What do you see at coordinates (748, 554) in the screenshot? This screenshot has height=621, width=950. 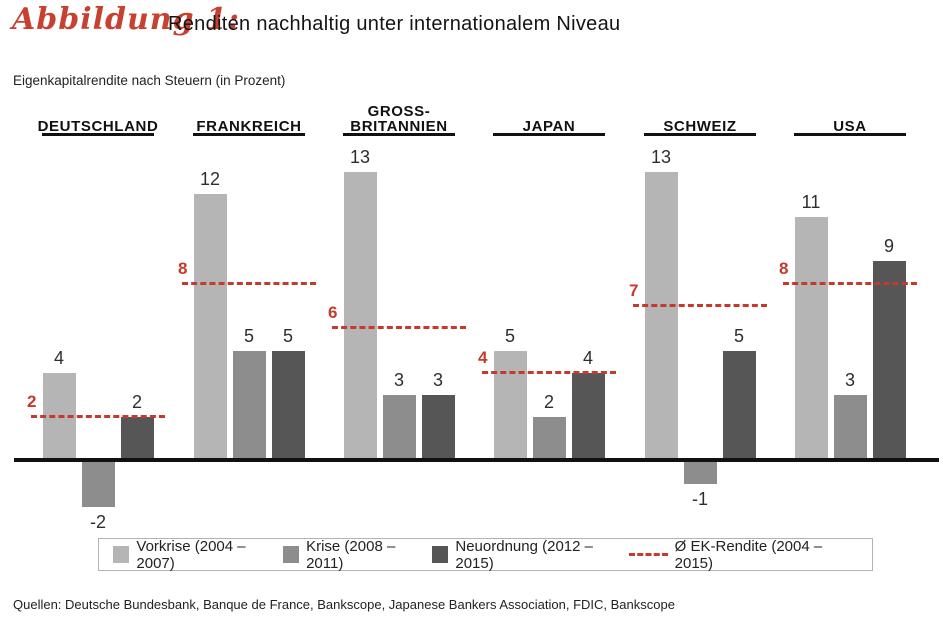 I see `legend-item-label: Ø EK-Rendite (2004 – 2015)` at bounding box center [748, 554].